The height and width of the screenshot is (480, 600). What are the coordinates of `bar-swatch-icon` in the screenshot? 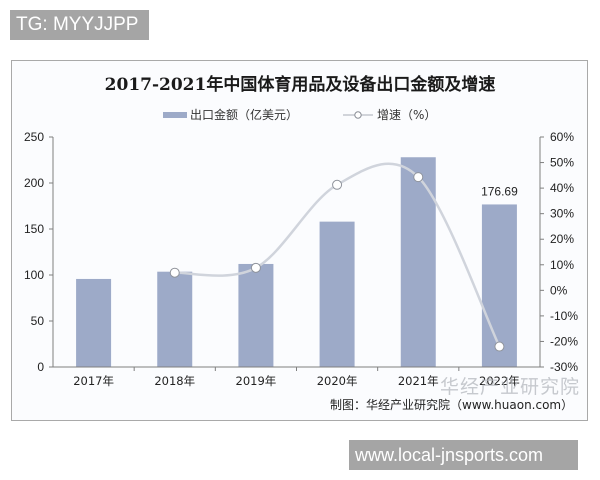 It's located at (175, 114).